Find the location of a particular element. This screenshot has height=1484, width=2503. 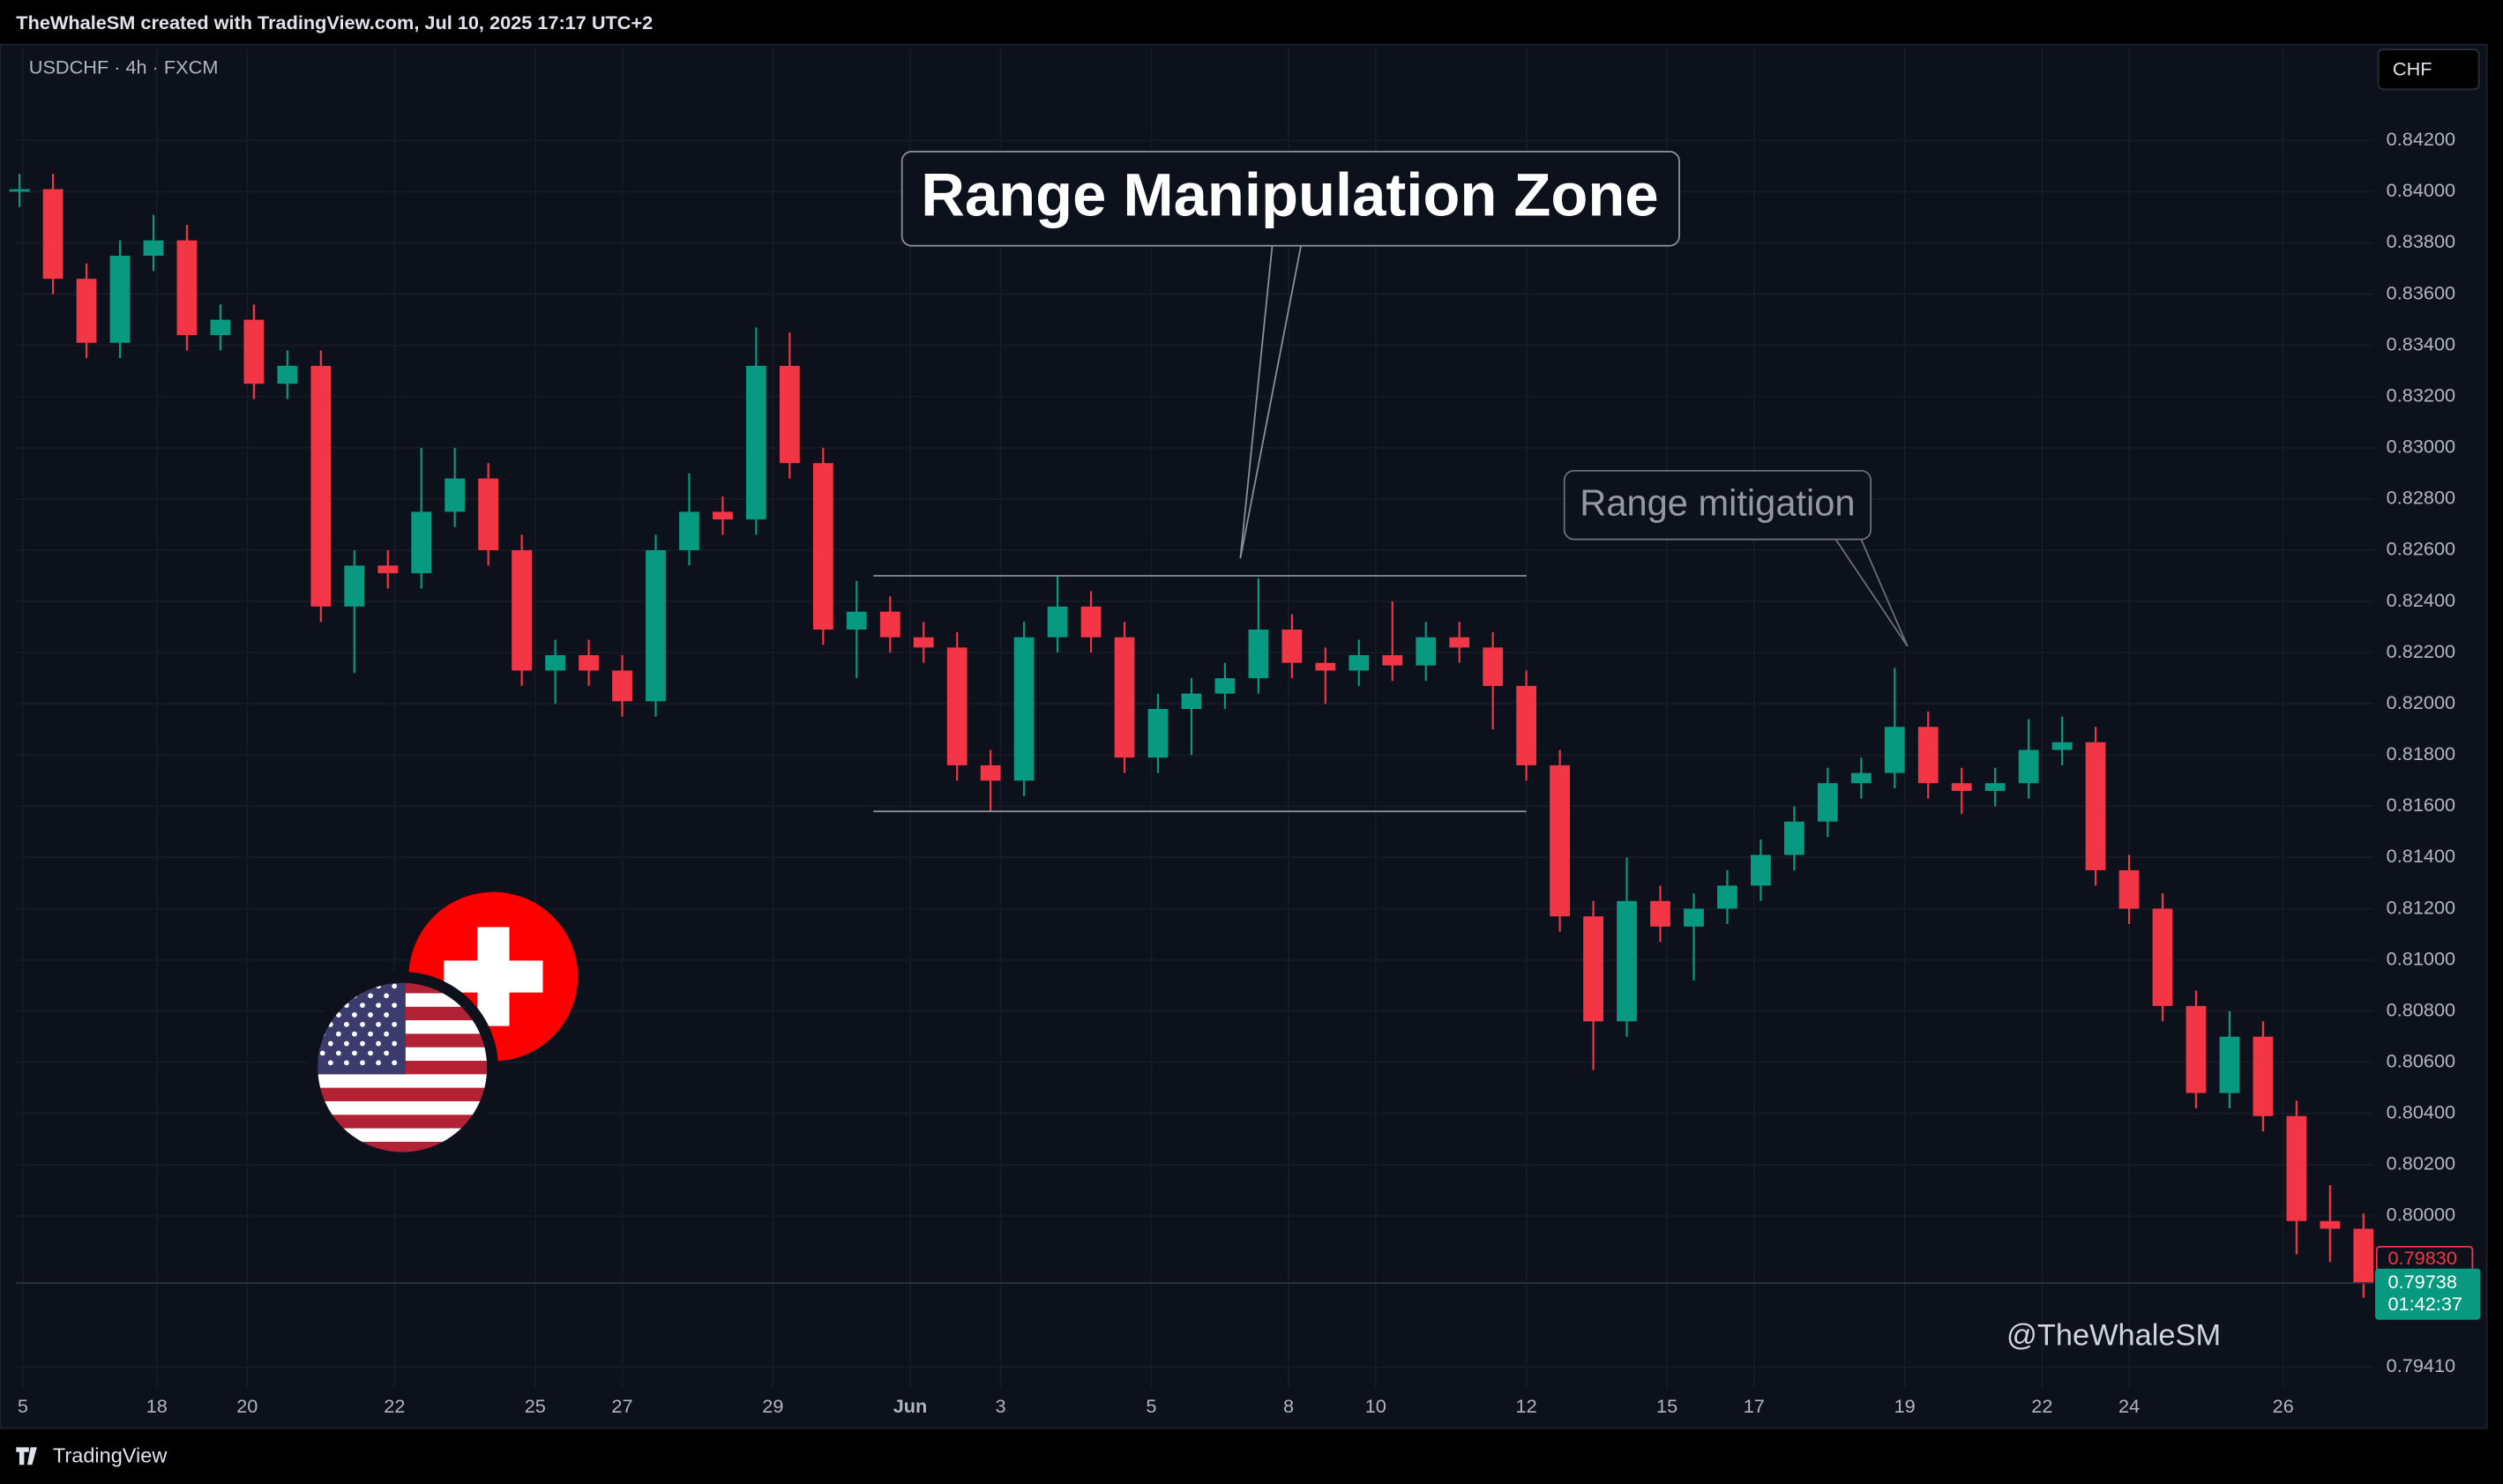

y-tick-label: 0.81000 is located at coordinates (2421, 958).